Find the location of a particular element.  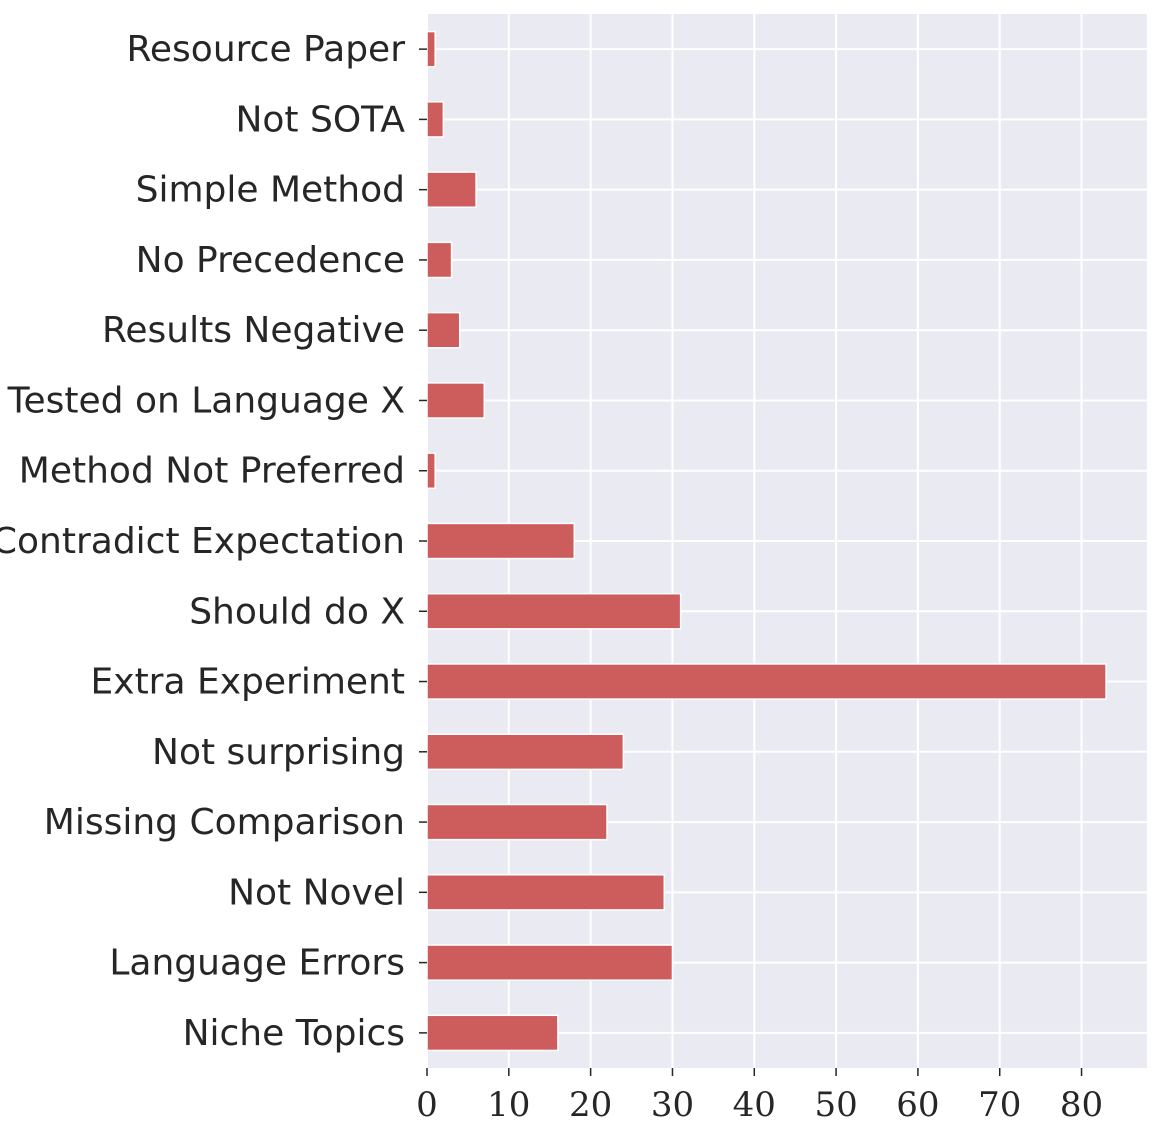

category-label: Tested on Language X is located at coordinates (206, 400).